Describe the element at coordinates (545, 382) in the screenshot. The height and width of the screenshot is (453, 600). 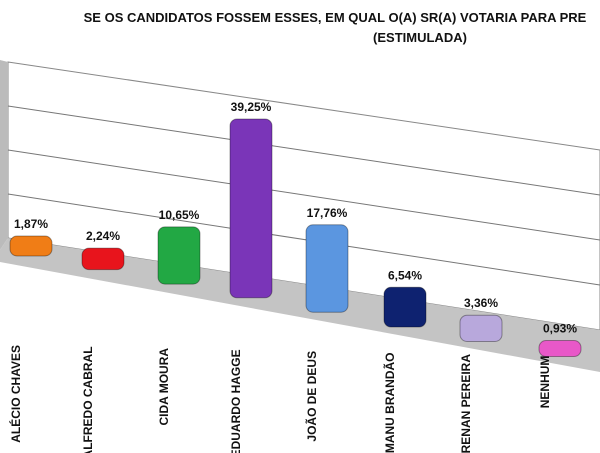
I see `x-tick-label: NENHUM` at that location.